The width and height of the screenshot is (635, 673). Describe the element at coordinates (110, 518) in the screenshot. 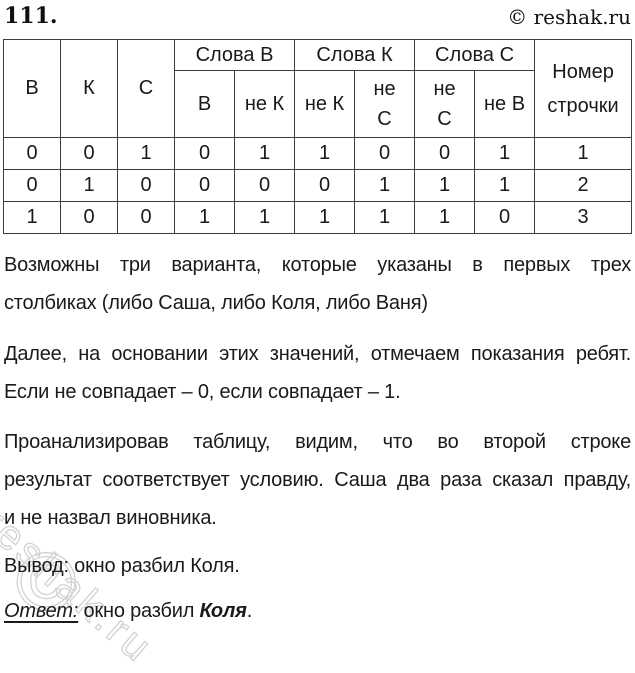

I see `text-line: и не назвал виновника.` at that location.